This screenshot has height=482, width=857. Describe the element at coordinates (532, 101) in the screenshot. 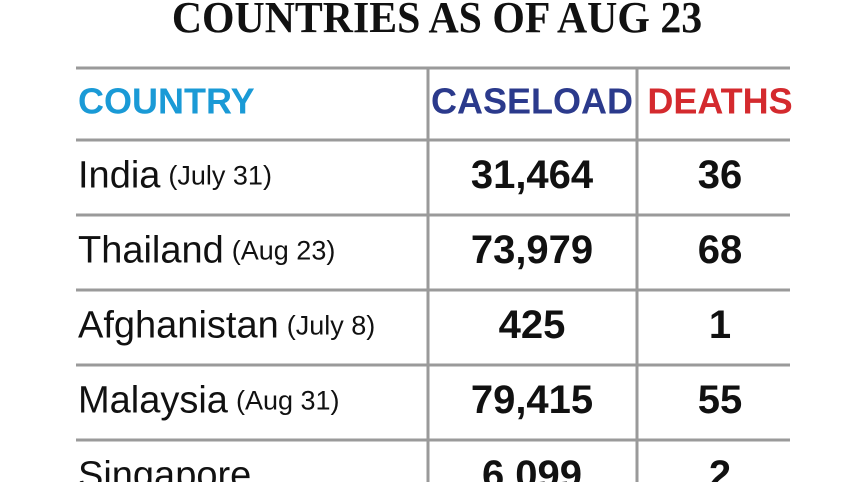

I see `column-header: CASELOAD` at that location.